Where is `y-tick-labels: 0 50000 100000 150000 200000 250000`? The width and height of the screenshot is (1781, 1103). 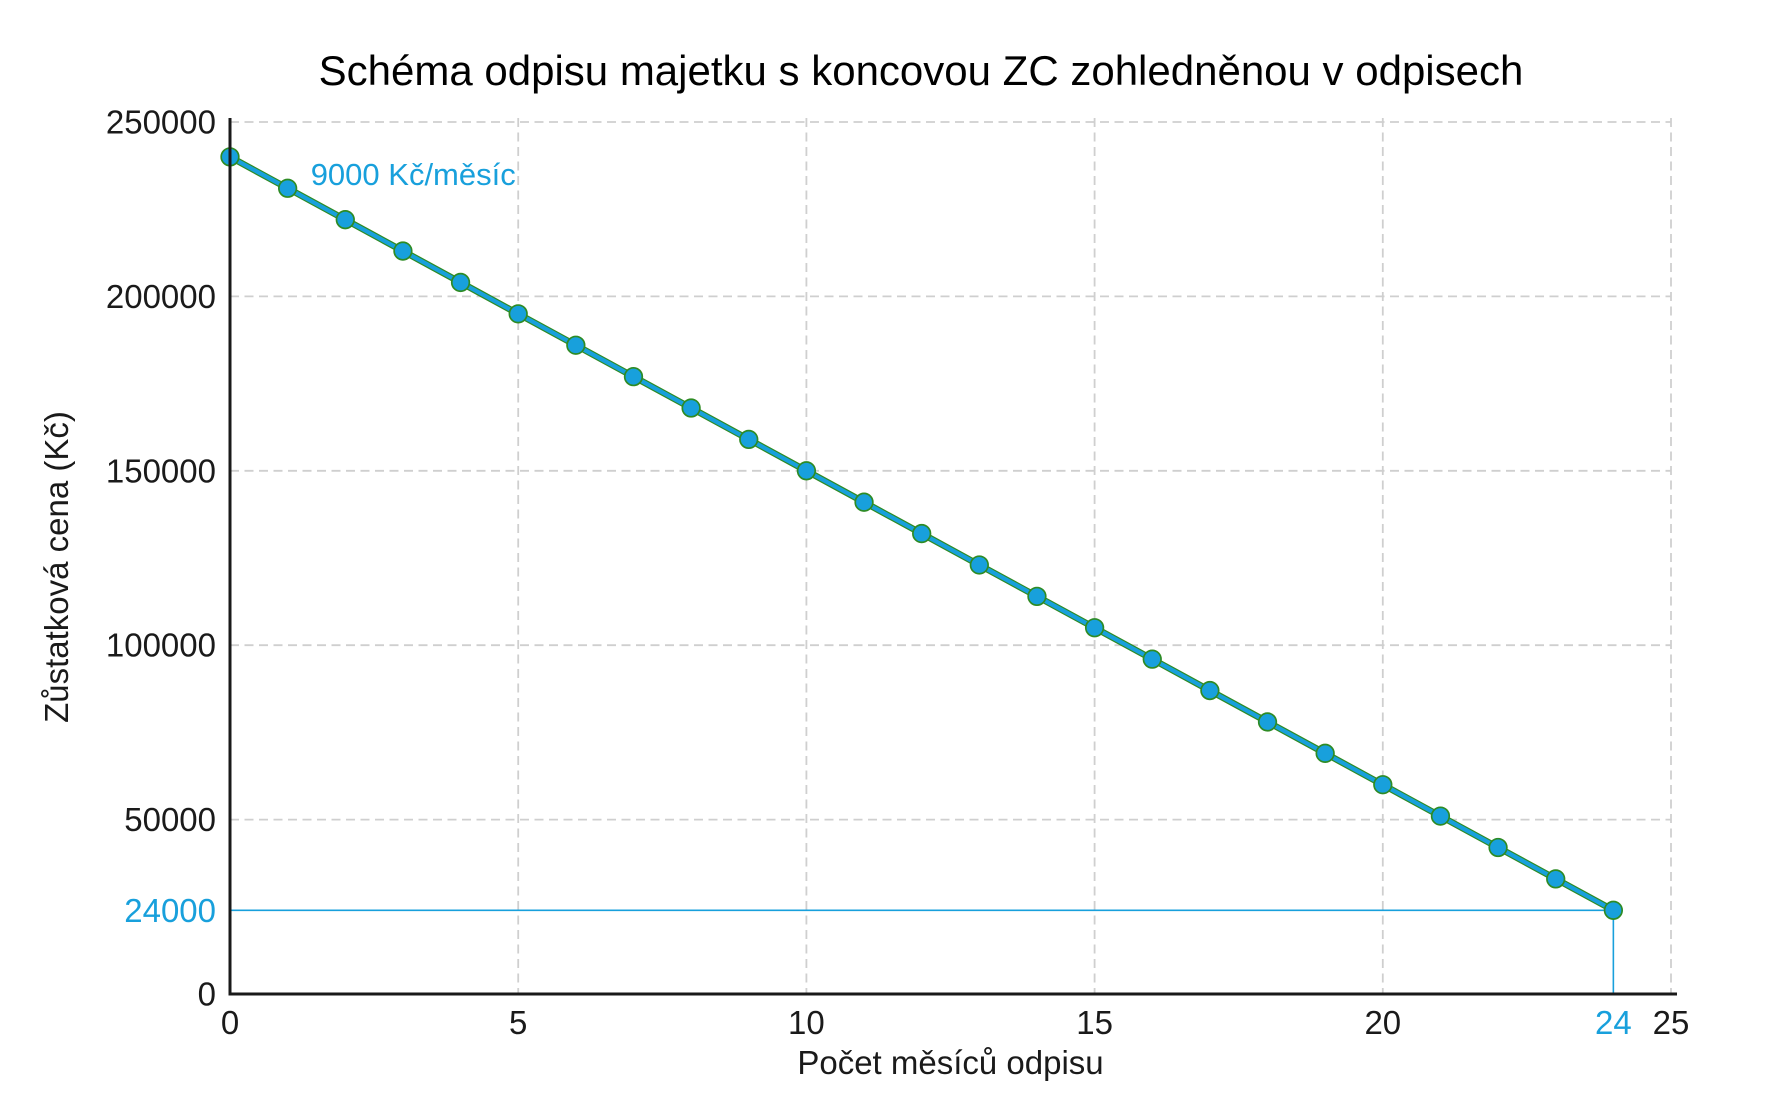
y-tick-labels: 0 50000 100000 150000 200000 250000 is located at coordinates (161, 558).